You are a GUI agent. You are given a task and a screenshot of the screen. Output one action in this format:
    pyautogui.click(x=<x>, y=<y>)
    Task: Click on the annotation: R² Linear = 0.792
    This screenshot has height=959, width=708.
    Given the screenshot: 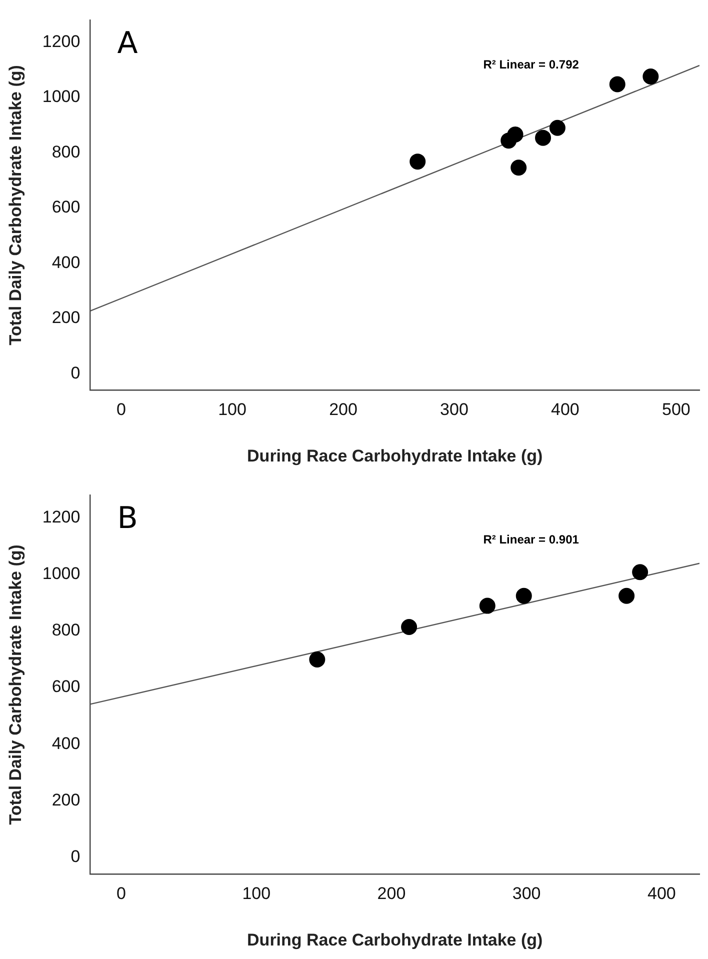 What is the action you would take?
    pyautogui.click(x=531, y=65)
    